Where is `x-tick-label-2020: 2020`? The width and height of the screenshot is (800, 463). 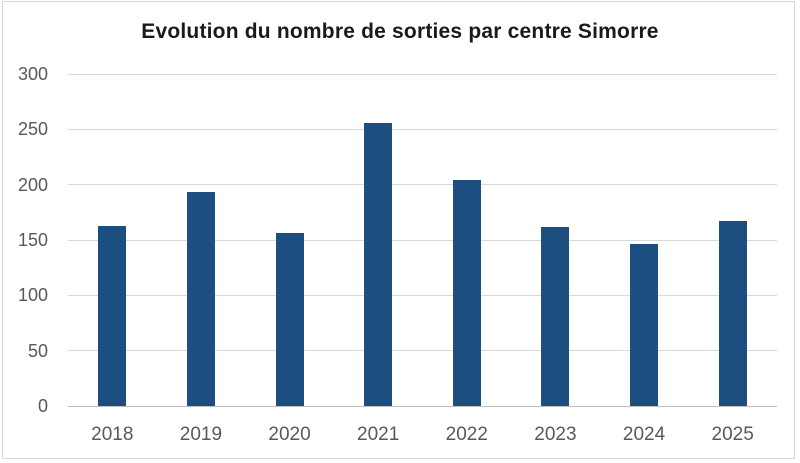
x-tick-label-2020: 2020 is located at coordinates (289, 434).